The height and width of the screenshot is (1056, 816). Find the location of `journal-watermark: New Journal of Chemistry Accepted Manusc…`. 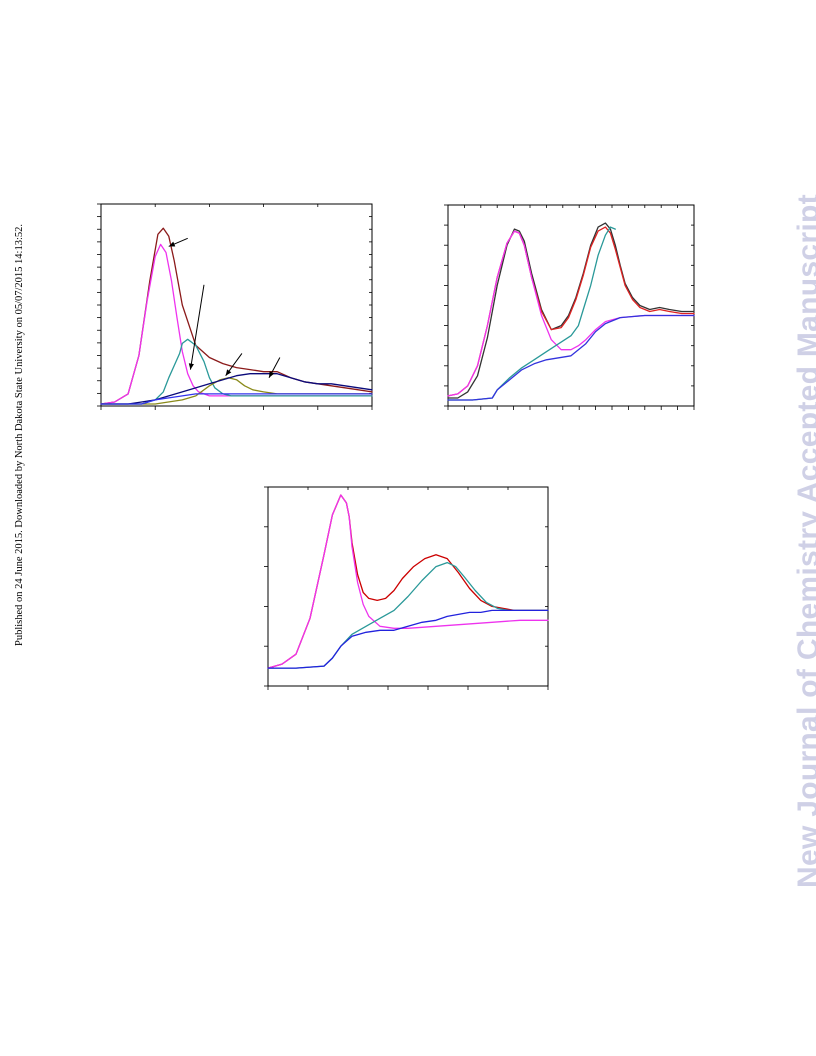

journal-watermark: New Journal of Chemistry Accepted Manusc… is located at coordinates (804, 541).